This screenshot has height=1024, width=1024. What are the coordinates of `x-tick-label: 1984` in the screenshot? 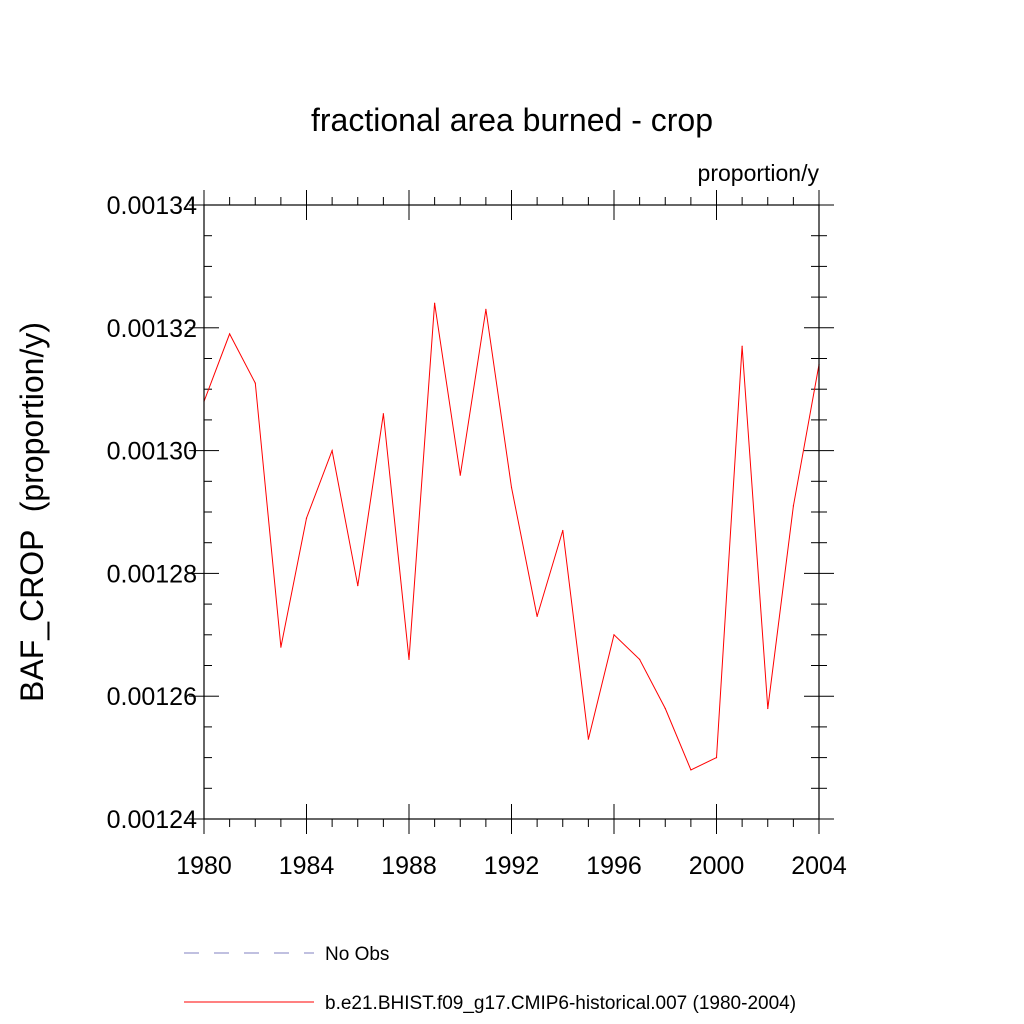 It's located at (307, 866).